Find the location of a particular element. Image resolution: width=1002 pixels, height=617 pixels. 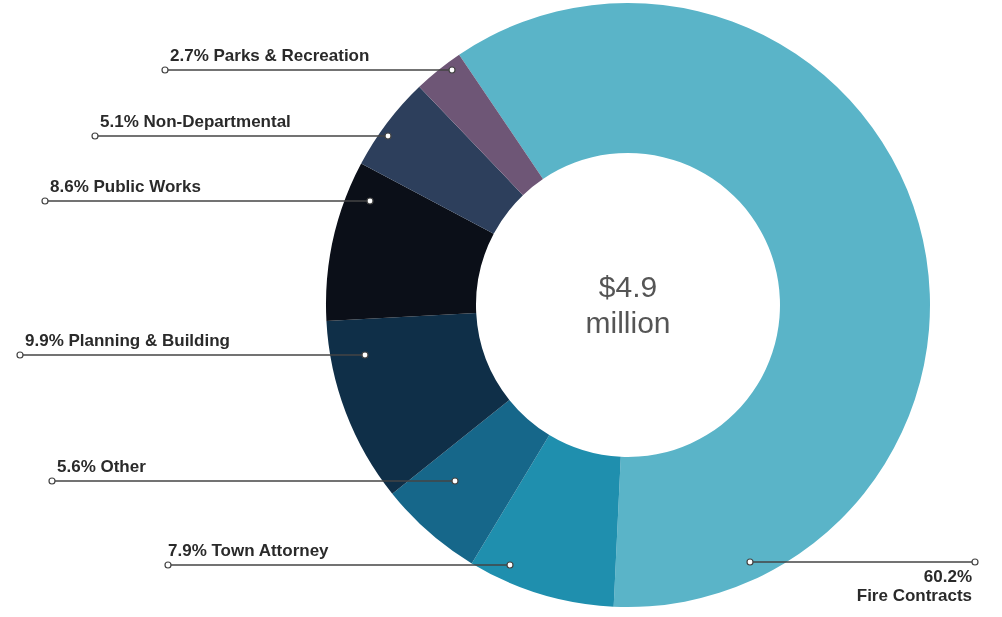

text: $4.9 million is located at coordinates (628, 304).